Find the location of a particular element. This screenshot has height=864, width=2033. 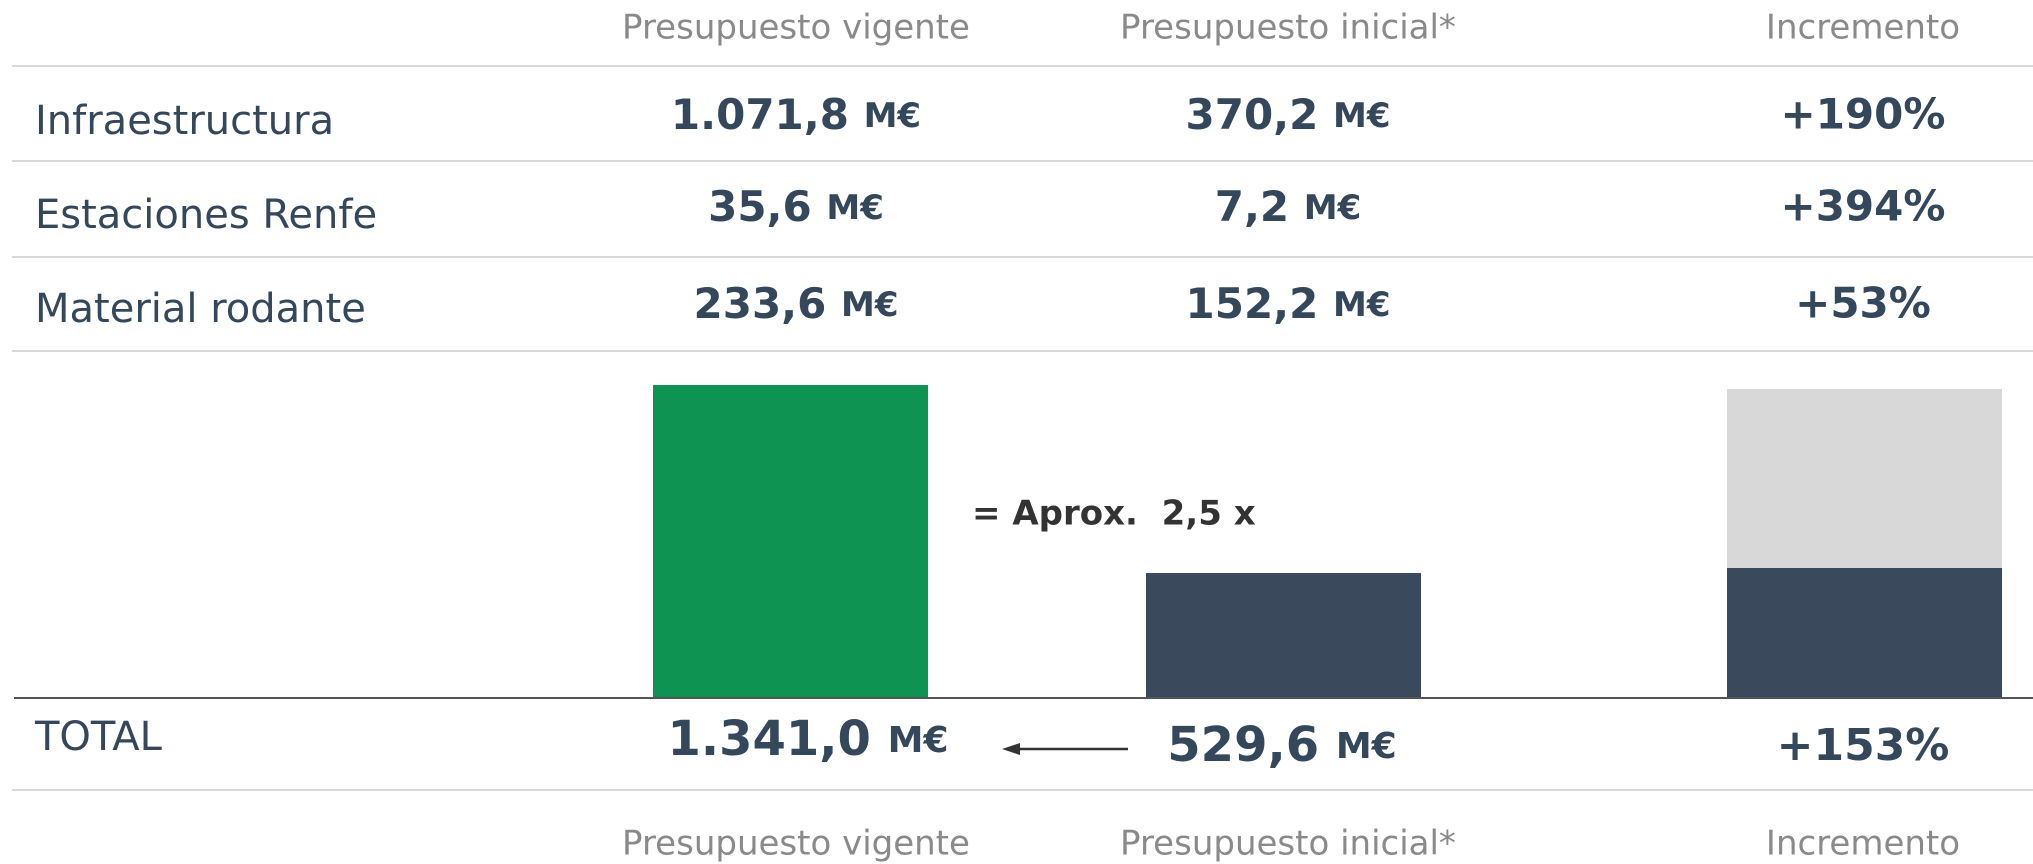

total-inicial: 529,6 M€ is located at coordinates (1281, 745).